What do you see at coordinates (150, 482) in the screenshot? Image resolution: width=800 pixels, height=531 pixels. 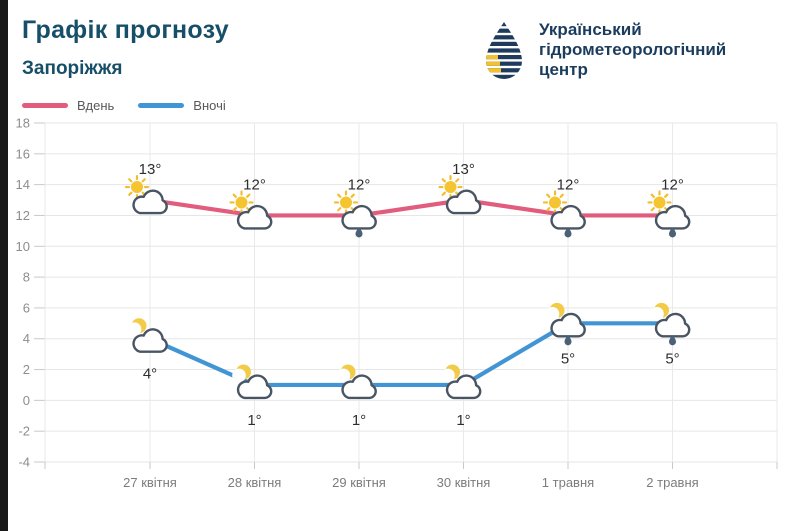 I see `x-axis-label: 27 квітня` at bounding box center [150, 482].